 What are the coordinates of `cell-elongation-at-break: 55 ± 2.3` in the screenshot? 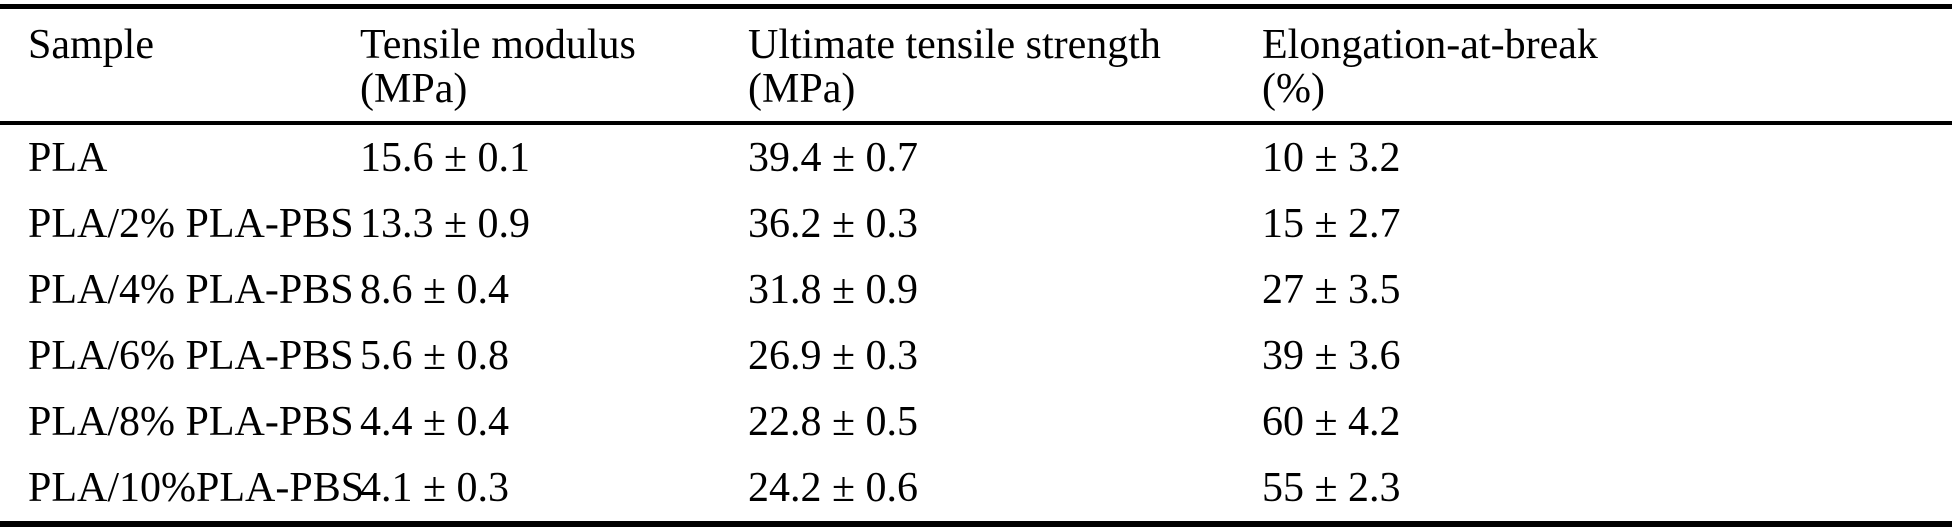 It's located at (1331, 487).